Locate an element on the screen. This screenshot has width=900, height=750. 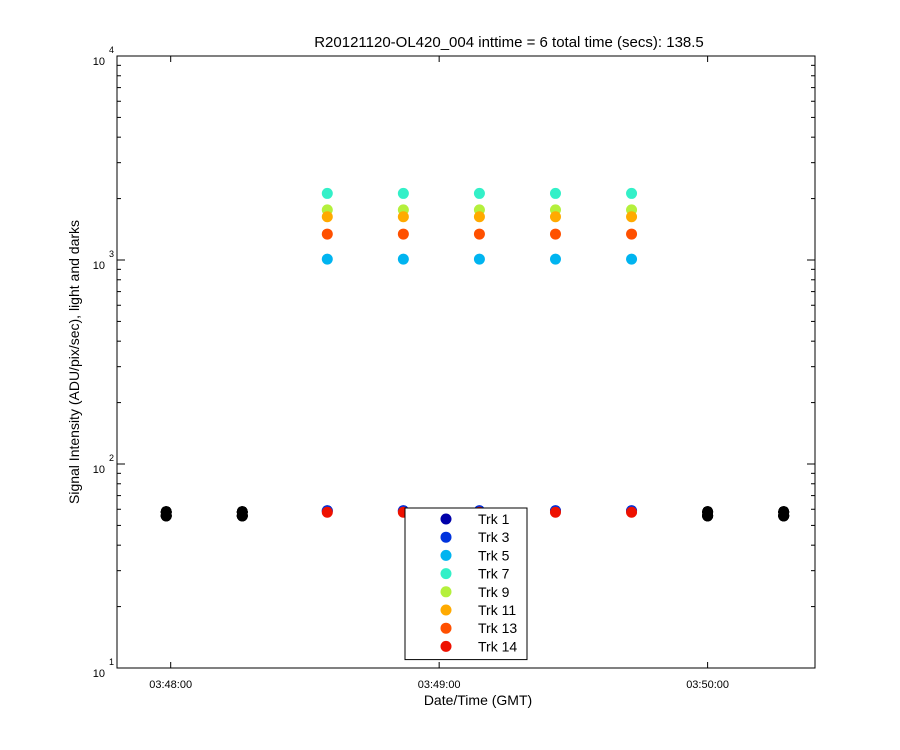
x-tick-label: 03:50:00 is located at coordinates (707, 685).